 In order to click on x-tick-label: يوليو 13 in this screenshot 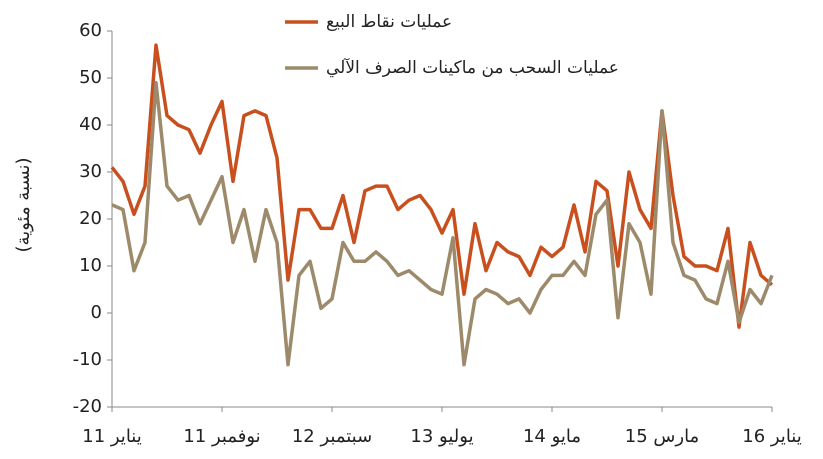, I will do `click(441, 436)`.